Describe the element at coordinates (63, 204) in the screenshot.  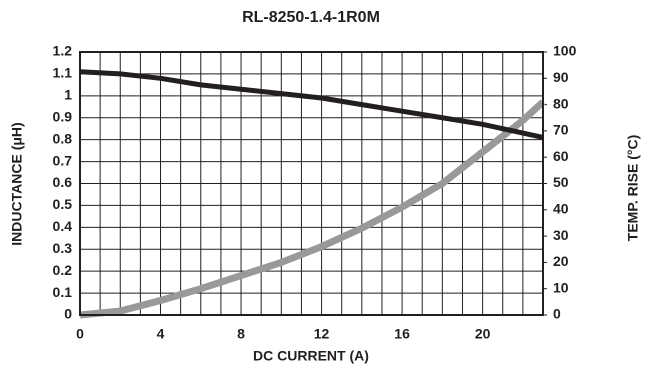
I see `y-tick-label: 0.5` at that location.